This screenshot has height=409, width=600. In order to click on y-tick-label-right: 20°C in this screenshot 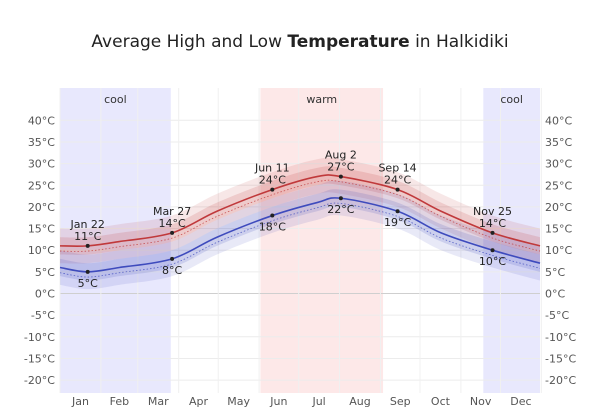, I will do `click(558, 207)`.